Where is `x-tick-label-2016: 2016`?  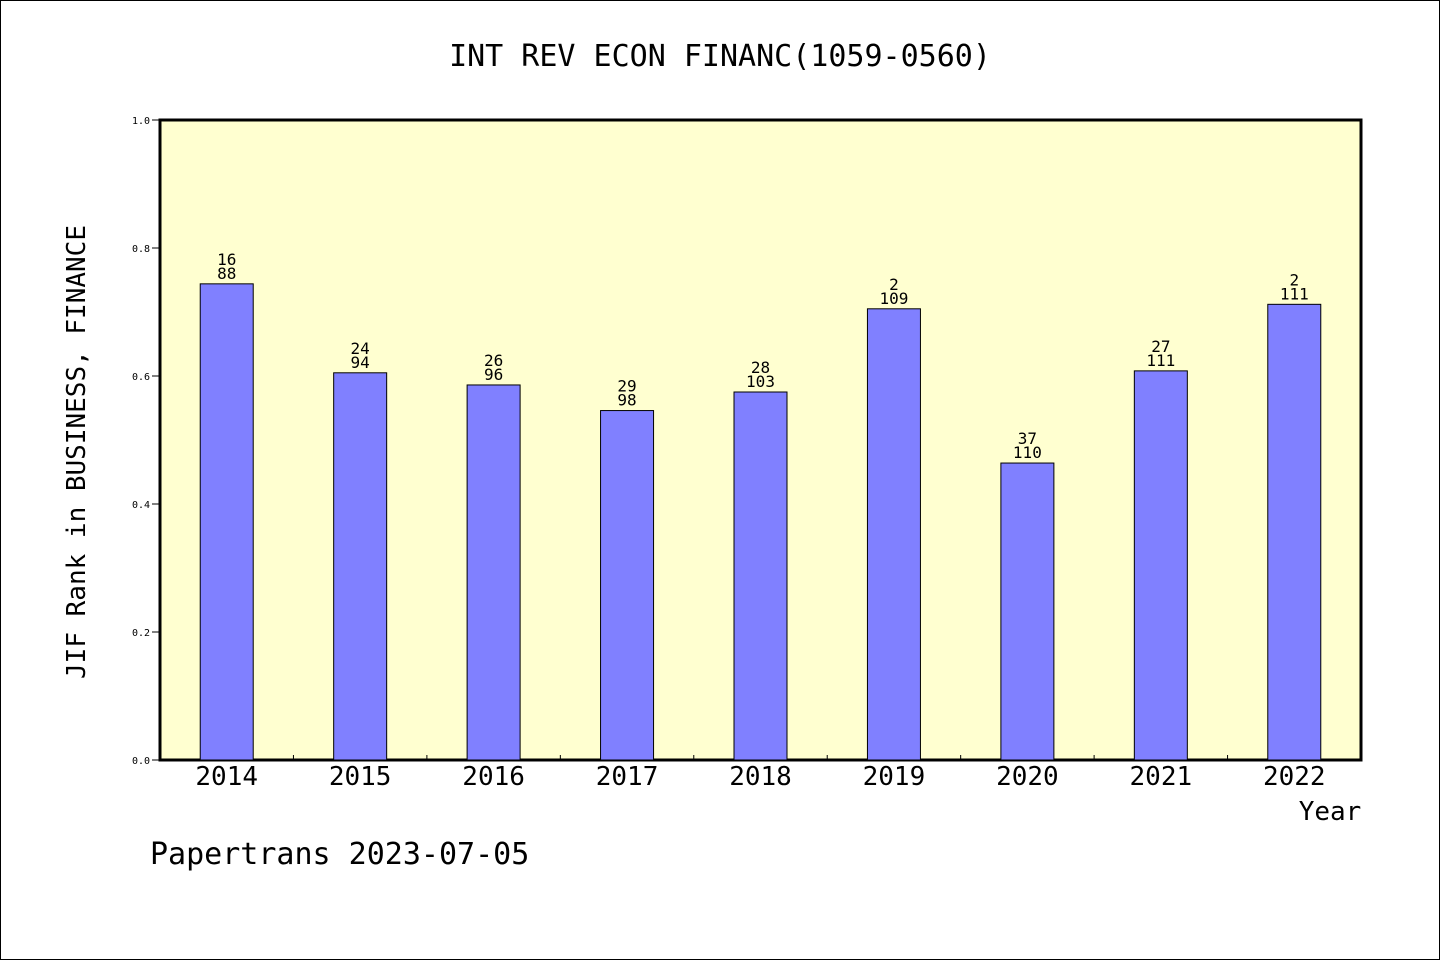 x-tick-label-2016: 2016 is located at coordinates (493, 777).